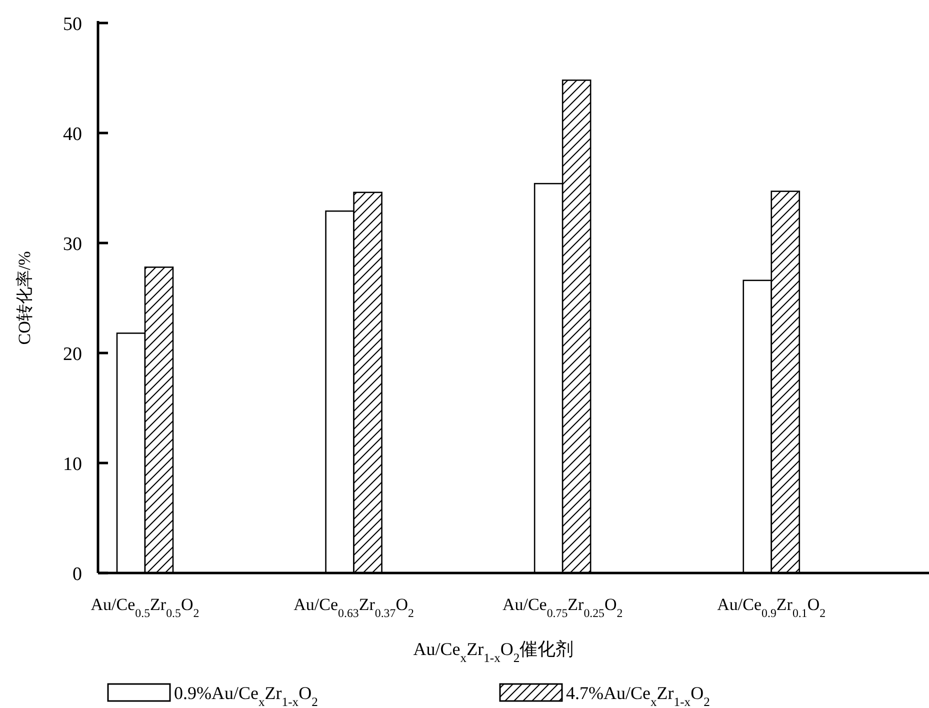 The width and height of the screenshot is (929, 708). Describe the element at coordinates (493, 652) in the screenshot. I see `x-axis-title: Au/Ce$_{x}$Zr$_{1-x}$O$_{2}$催化剂` at that location.